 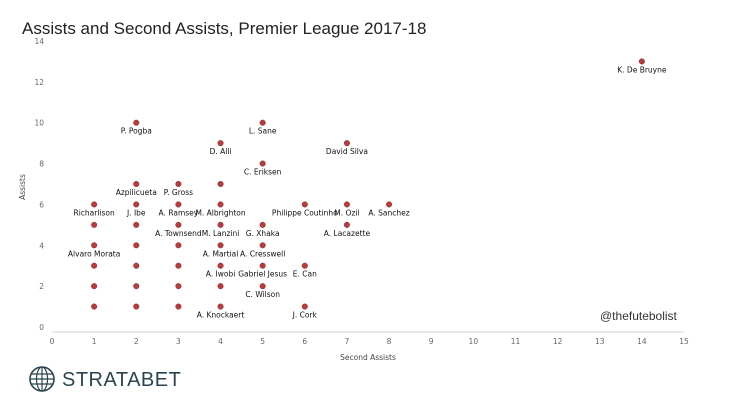 What do you see at coordinates (220, 341) in the screenshot?
I see `x-tick-label: 4` at bounding box center [220, 341].